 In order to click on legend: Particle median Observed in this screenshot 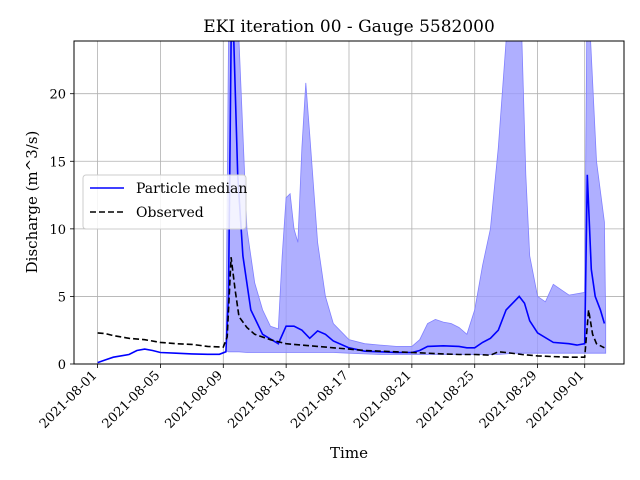, I will do `click(164, 202)`.